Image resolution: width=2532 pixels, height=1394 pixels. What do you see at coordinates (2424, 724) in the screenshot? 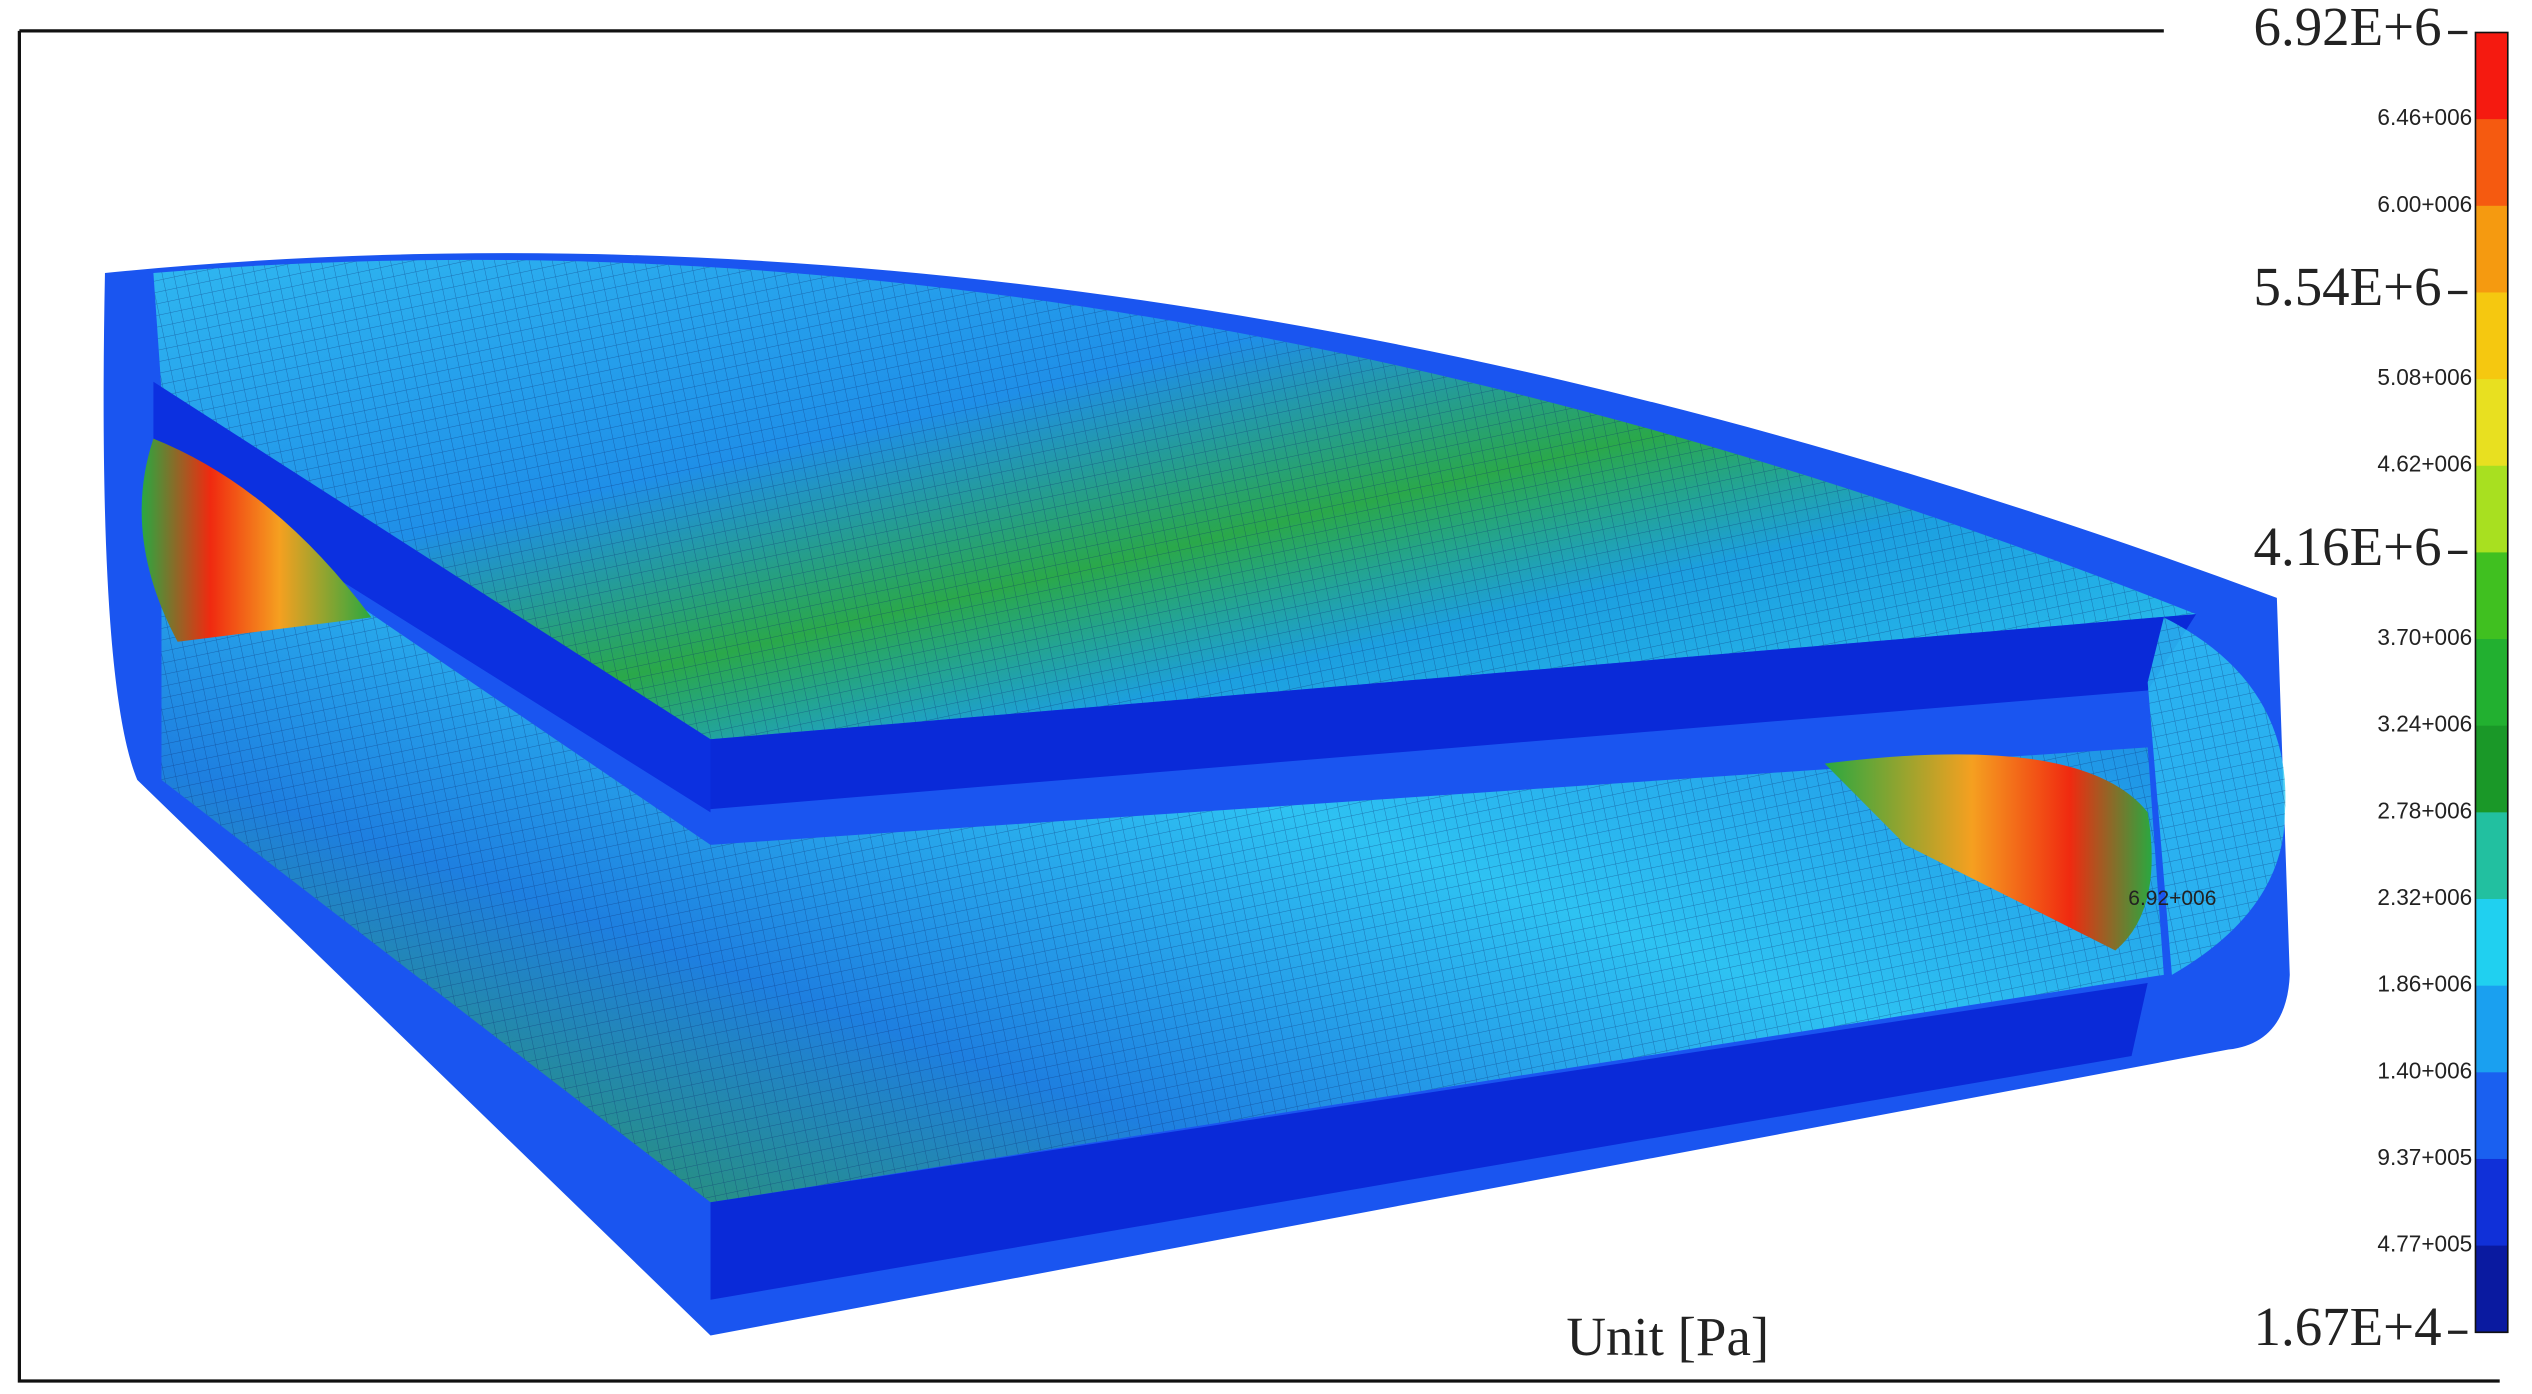
I see `legend-label: 3.24+006` at bounding box center [2424, 724].